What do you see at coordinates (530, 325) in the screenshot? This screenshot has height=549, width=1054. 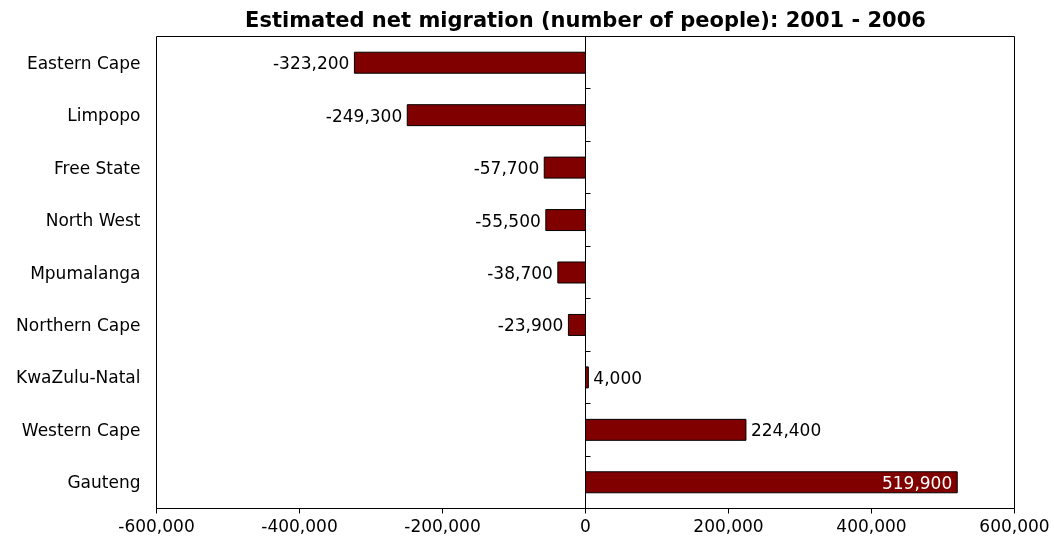 I see `data-label: -23,900` at bounding box center [530, 325].